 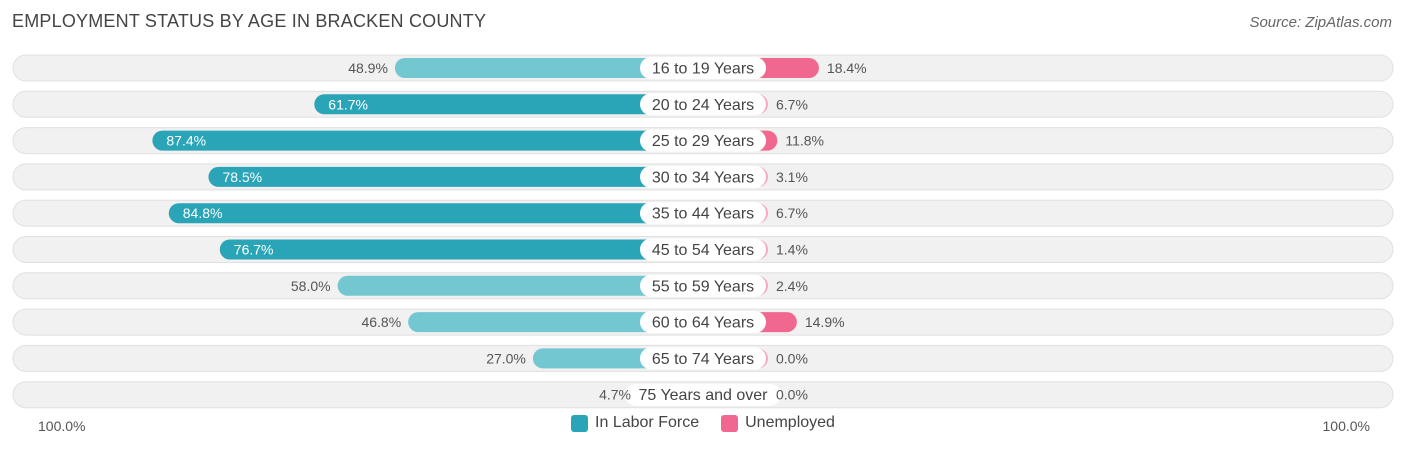 I want to click on category-label: 75 Years and over, so click(x=704, y=395).